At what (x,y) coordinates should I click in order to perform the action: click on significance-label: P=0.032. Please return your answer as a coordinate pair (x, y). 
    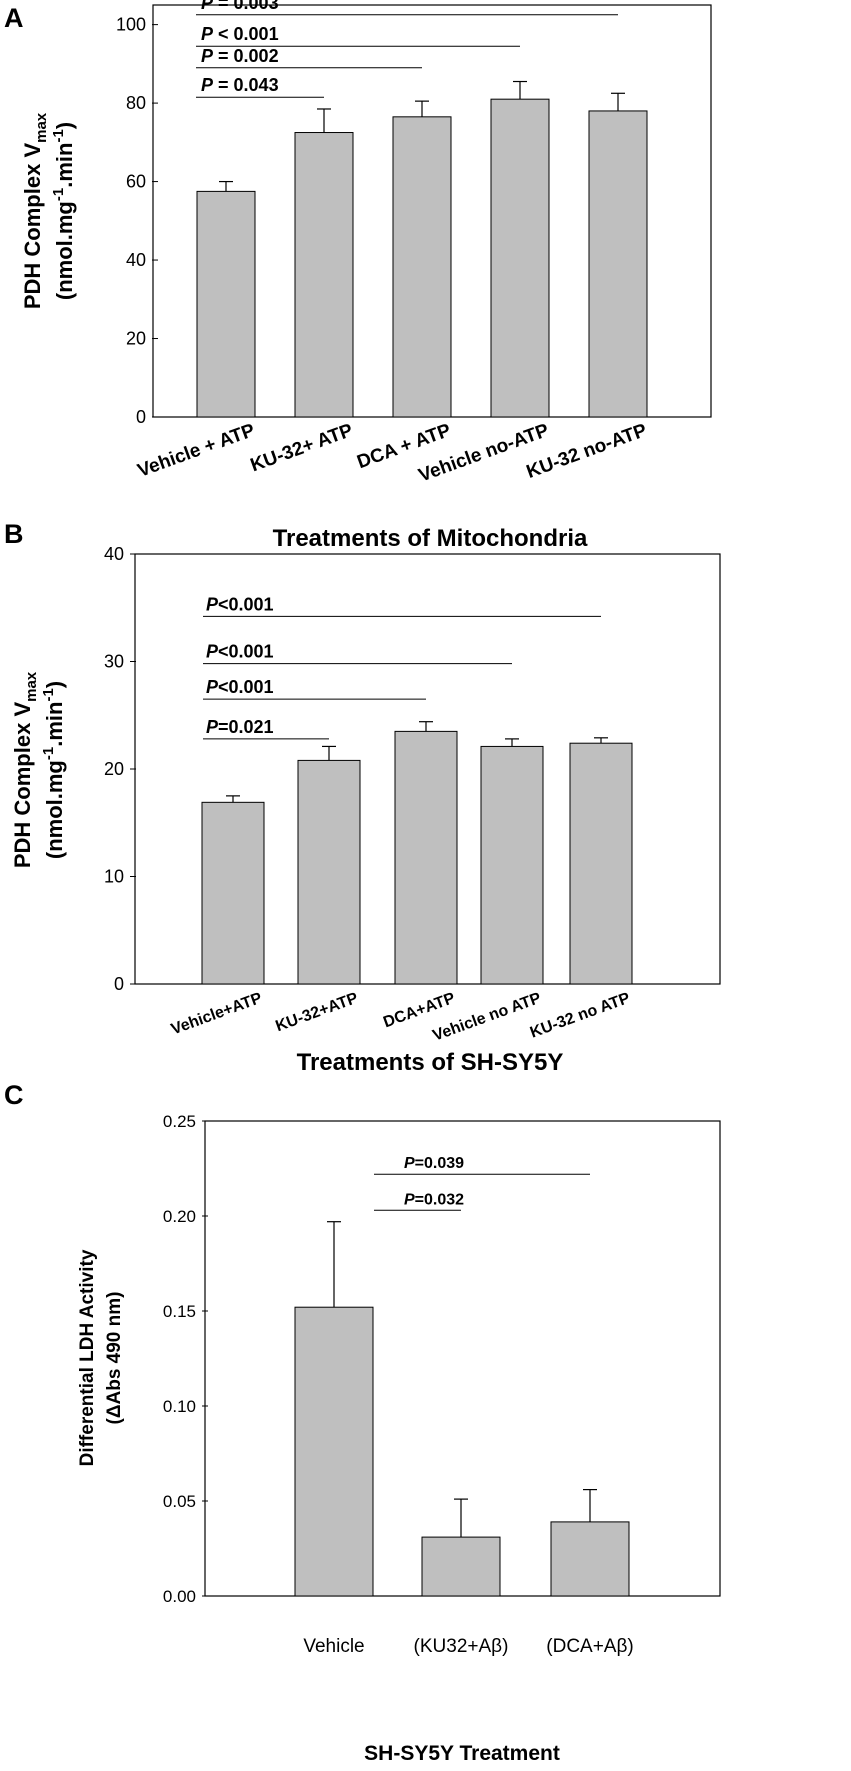
    Looking at the image, I should click on (434, 1199).